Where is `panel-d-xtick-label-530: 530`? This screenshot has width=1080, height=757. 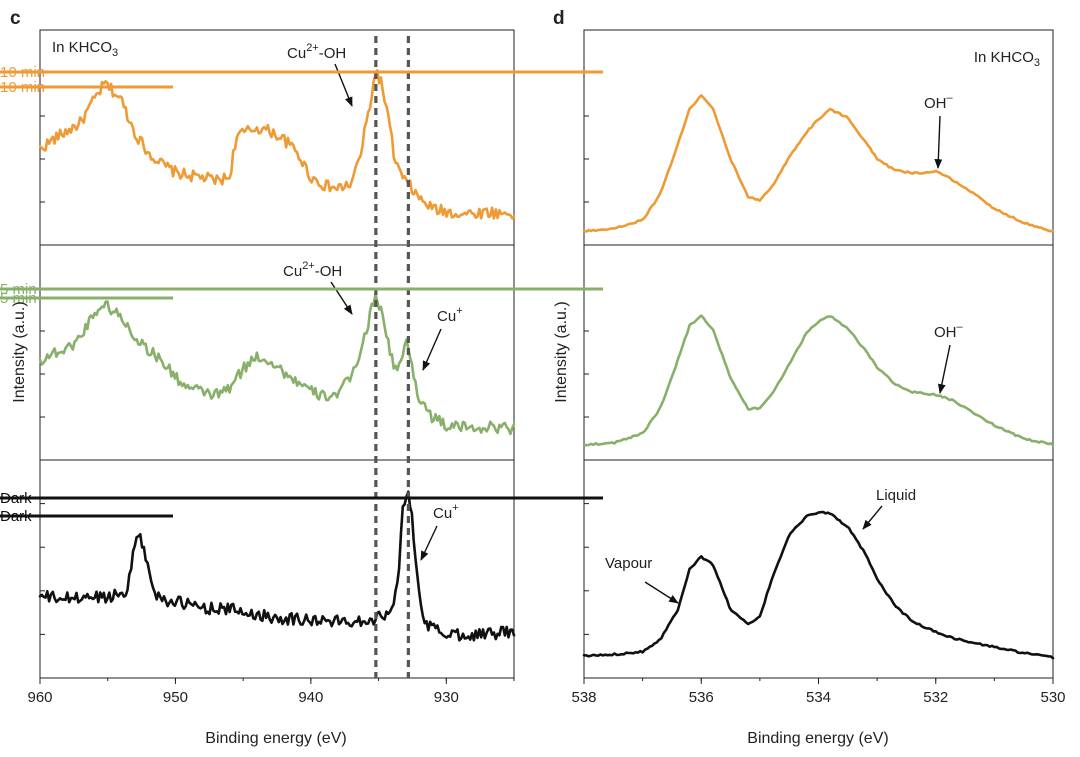
panel-d-xtick-label-530: 530 is located at coordinates (1052, 697).